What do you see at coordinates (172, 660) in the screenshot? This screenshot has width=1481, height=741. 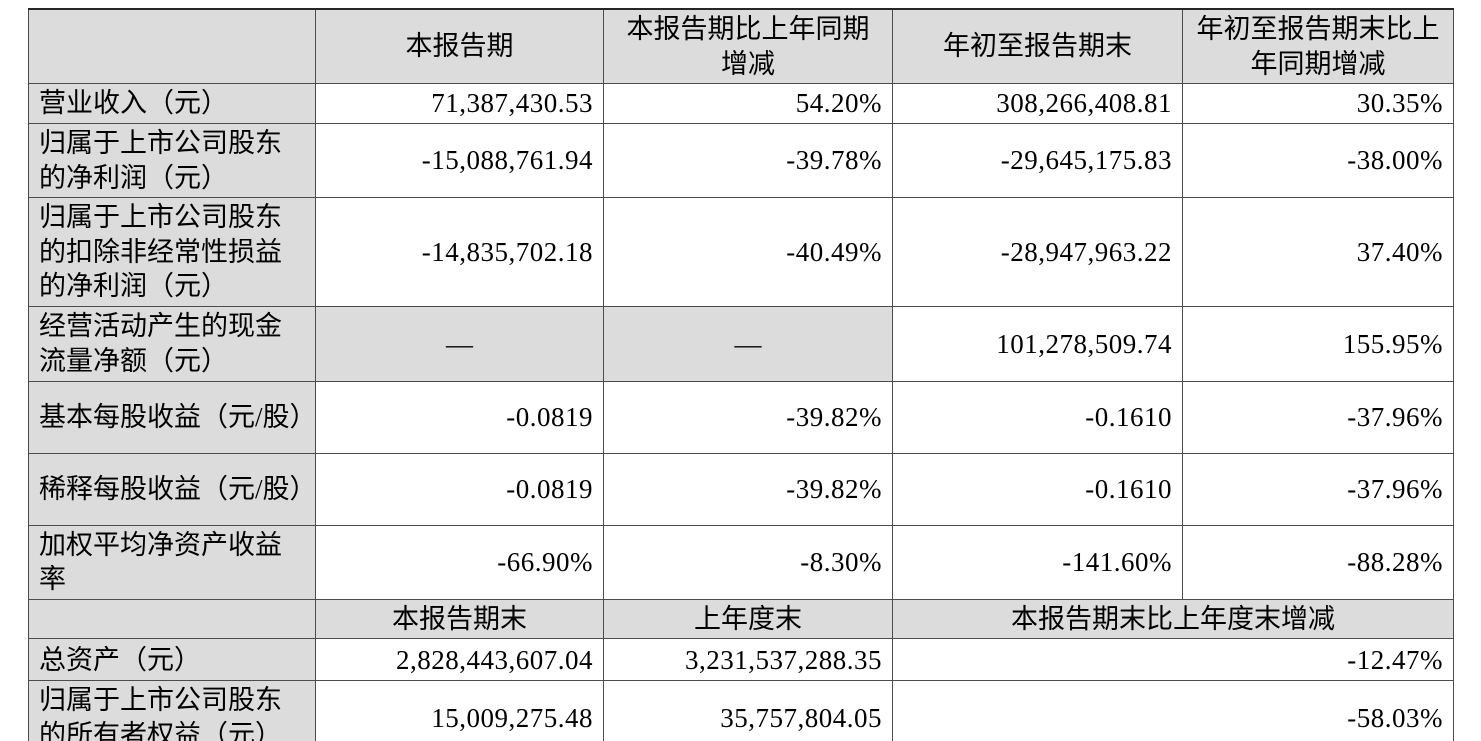 I see `row-label: 总资产（元）` at bounding box center [172, 660].